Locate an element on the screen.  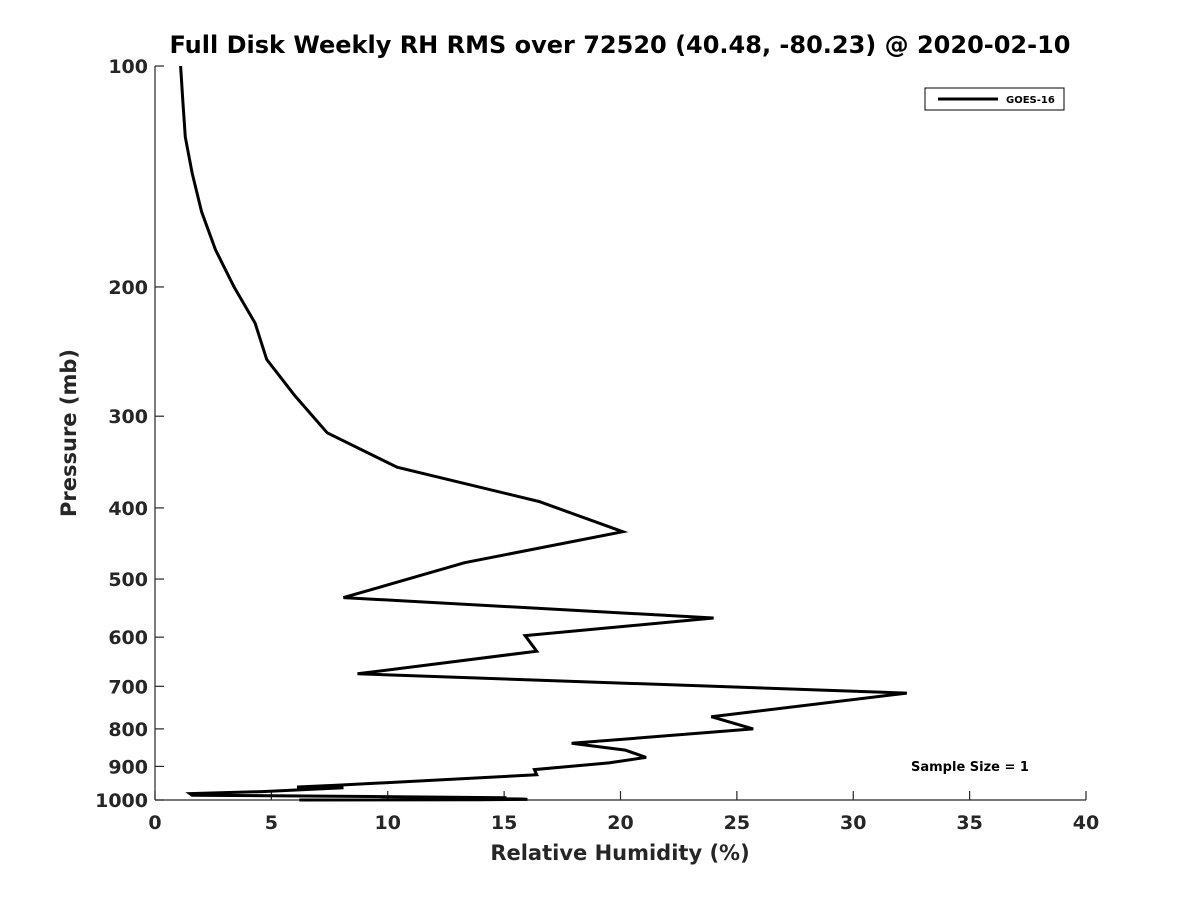
y-tick-label: 500 is located at coordinates (128, 580).